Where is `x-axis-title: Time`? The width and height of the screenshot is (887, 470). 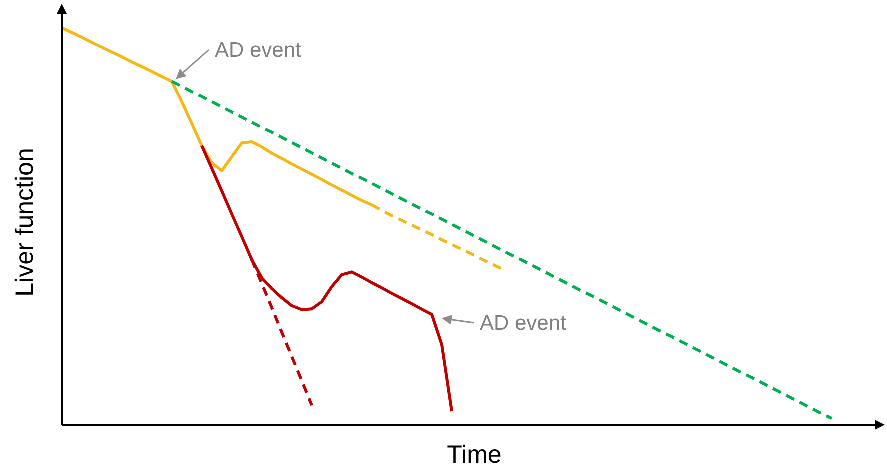 x-axis-title: Time is located at coordinates (474, 455).